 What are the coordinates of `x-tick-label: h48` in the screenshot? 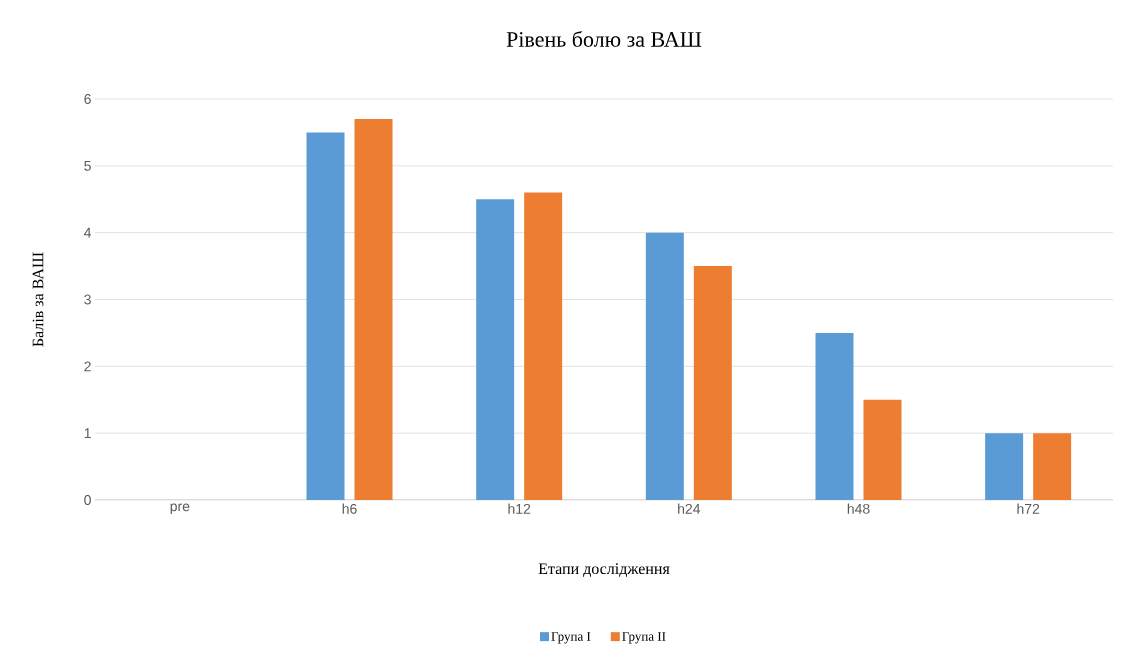 It's located at (858, 508).